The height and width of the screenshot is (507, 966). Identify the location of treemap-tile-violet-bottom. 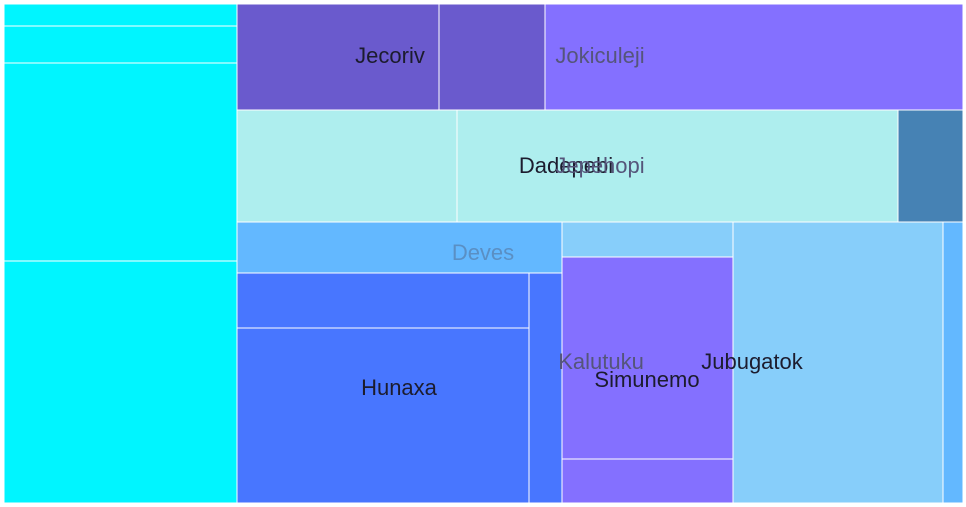
(647, 481).